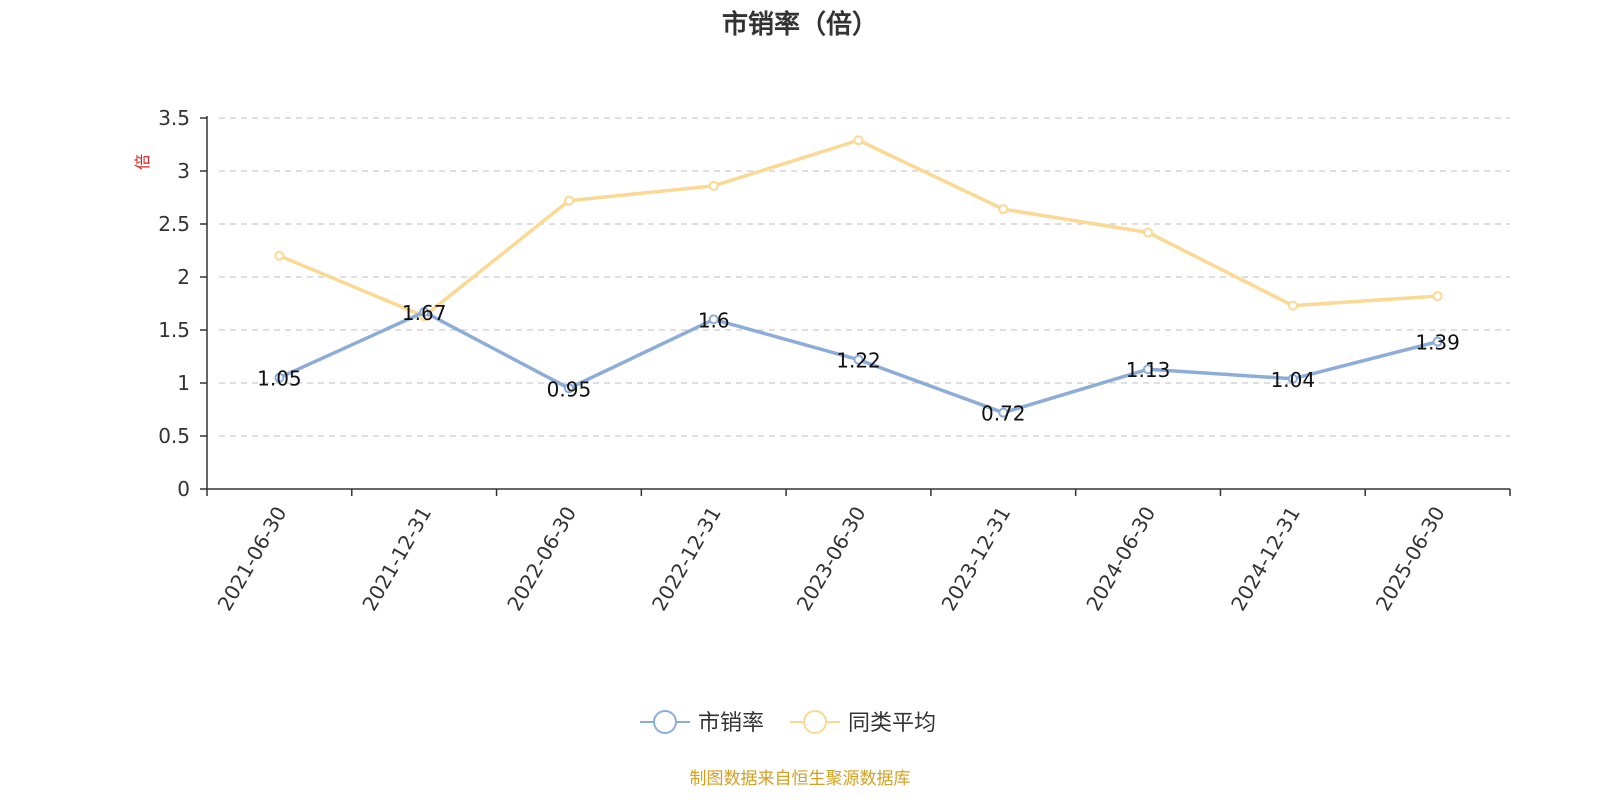 The image size is (1600, 800). I want to click on data-label: 1.6, so click(714, 320).